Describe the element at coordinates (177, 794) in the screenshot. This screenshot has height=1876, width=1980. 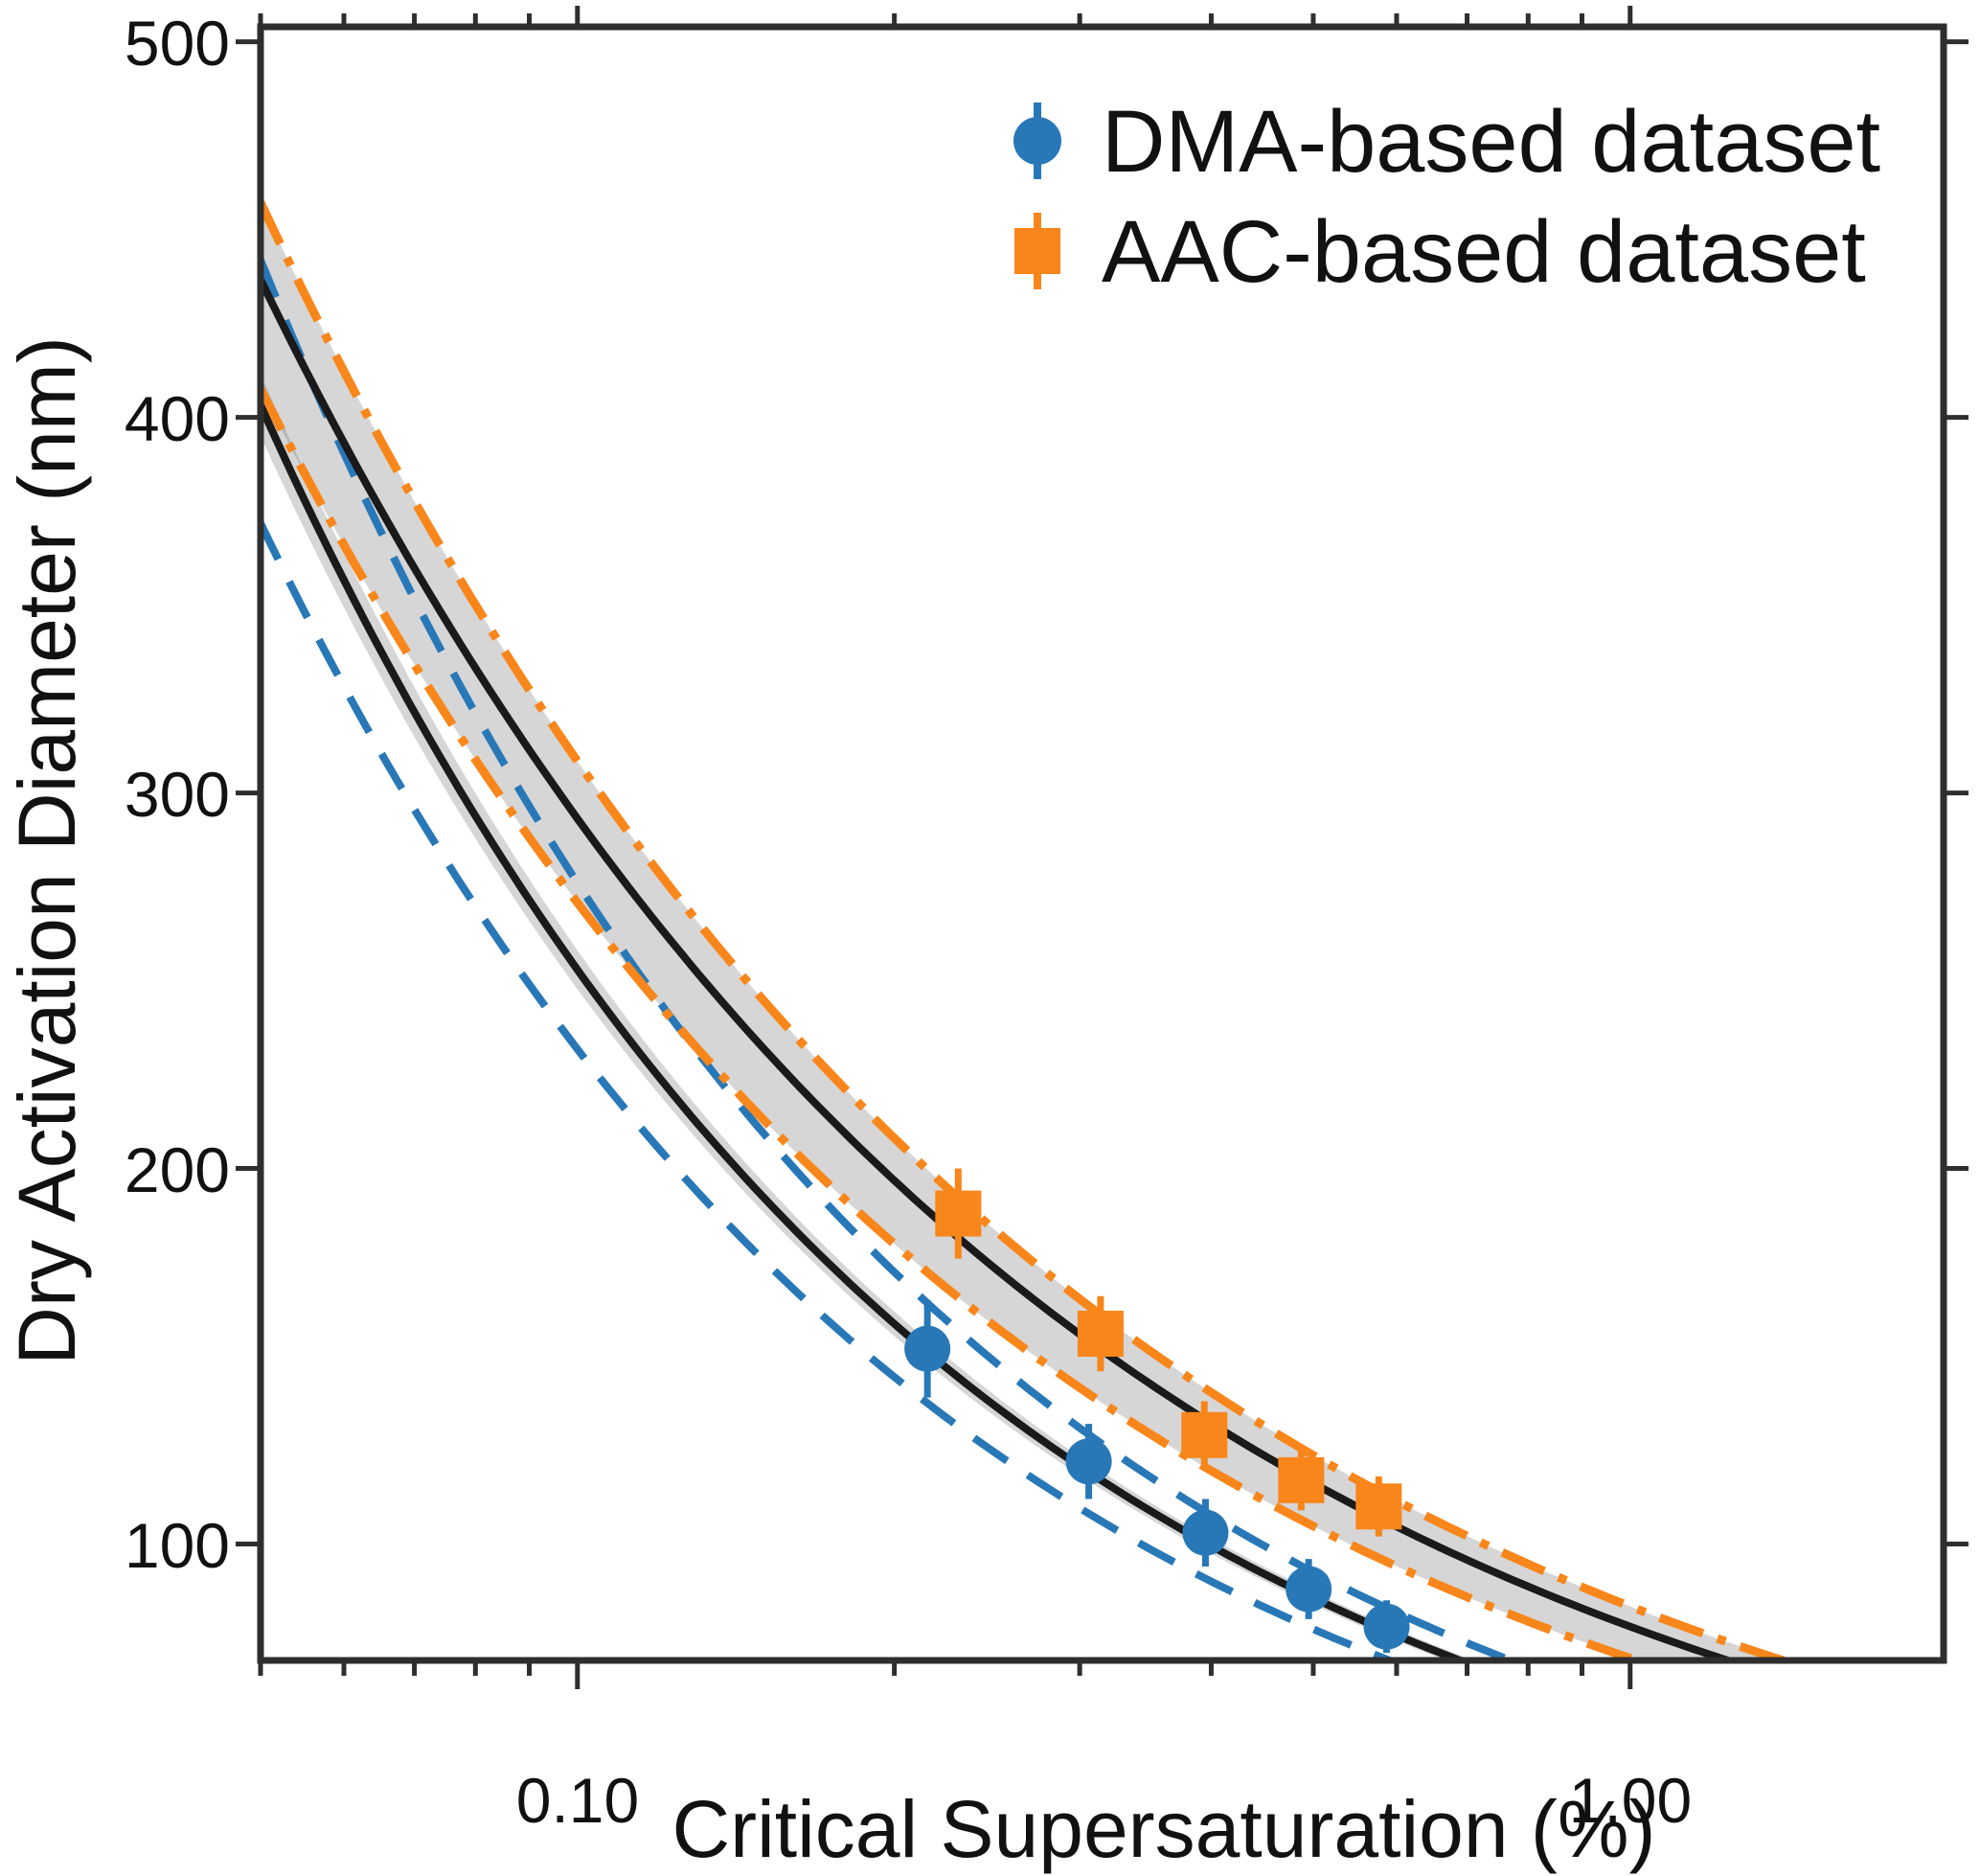
I see `y-tick-label-300: 300` at that location.